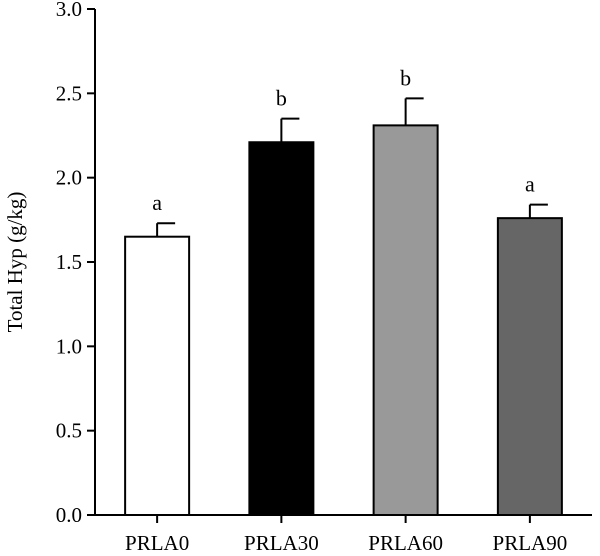 Image resolution: width=600 pixels, height=556 pixels. I want to click on bar-prla90, so click(529, 366).